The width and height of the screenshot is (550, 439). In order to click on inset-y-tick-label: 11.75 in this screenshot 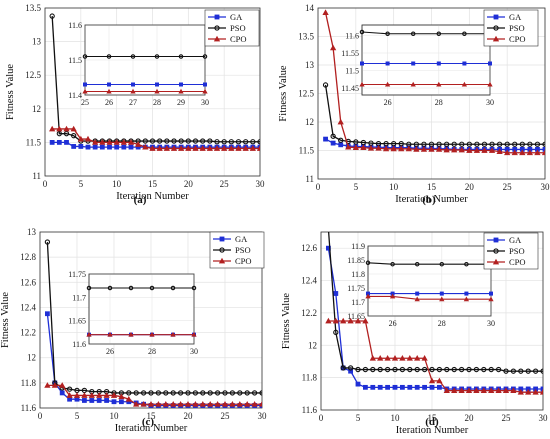, I will do `click(77, 274)`.